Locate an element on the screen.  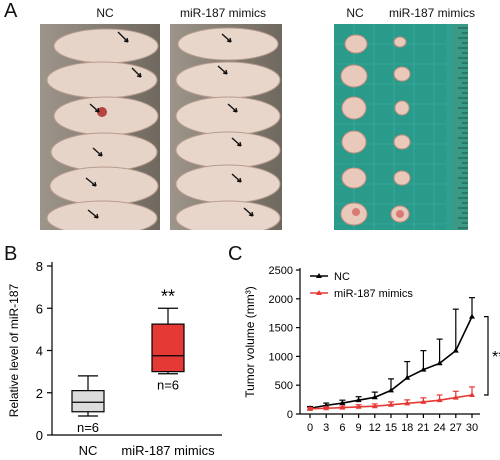
x-tick-label: 9 is located at coordinates (359, 428).